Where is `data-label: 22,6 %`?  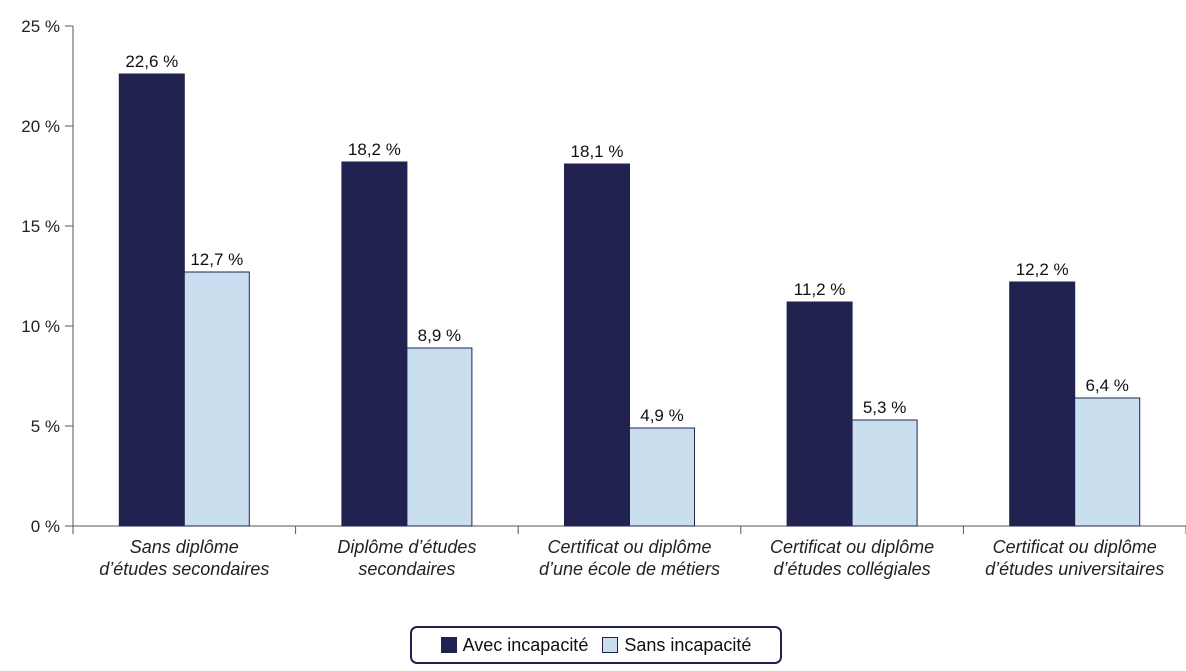 data-label: 22,6 % is located at coordinates (151, 61).